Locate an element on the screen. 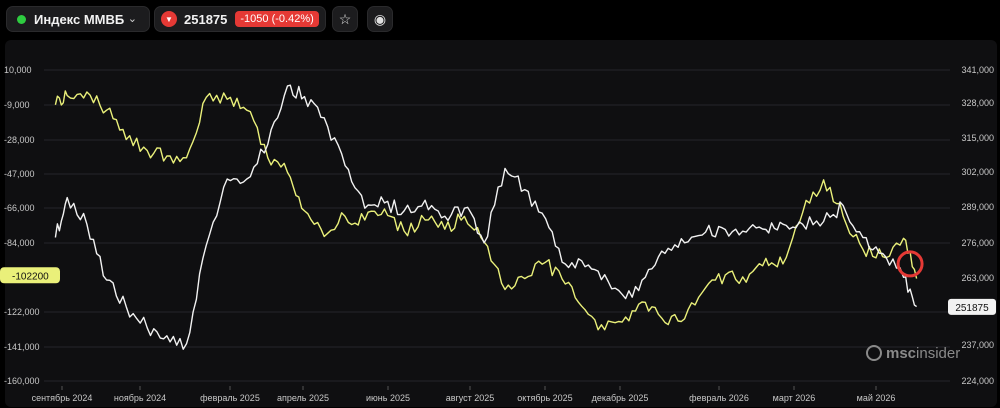 The height and width of the screenshot is (408, 1000). watermark-logo: msc insider is located at coordinates (926, 353).